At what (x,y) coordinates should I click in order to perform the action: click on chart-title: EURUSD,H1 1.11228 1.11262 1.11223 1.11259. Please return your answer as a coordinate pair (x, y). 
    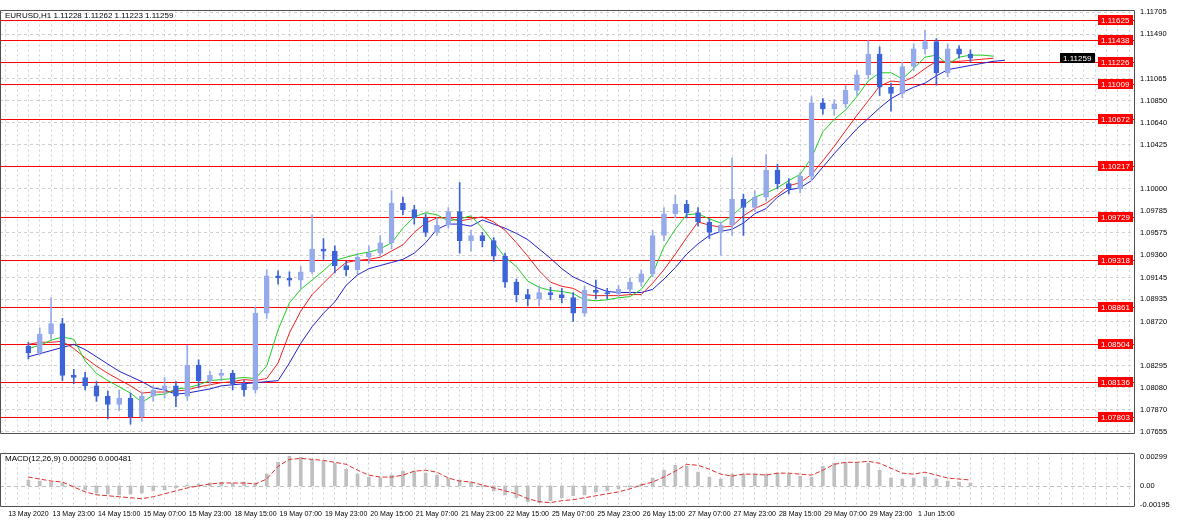
    Looking at the image, I should click on (89, 15).